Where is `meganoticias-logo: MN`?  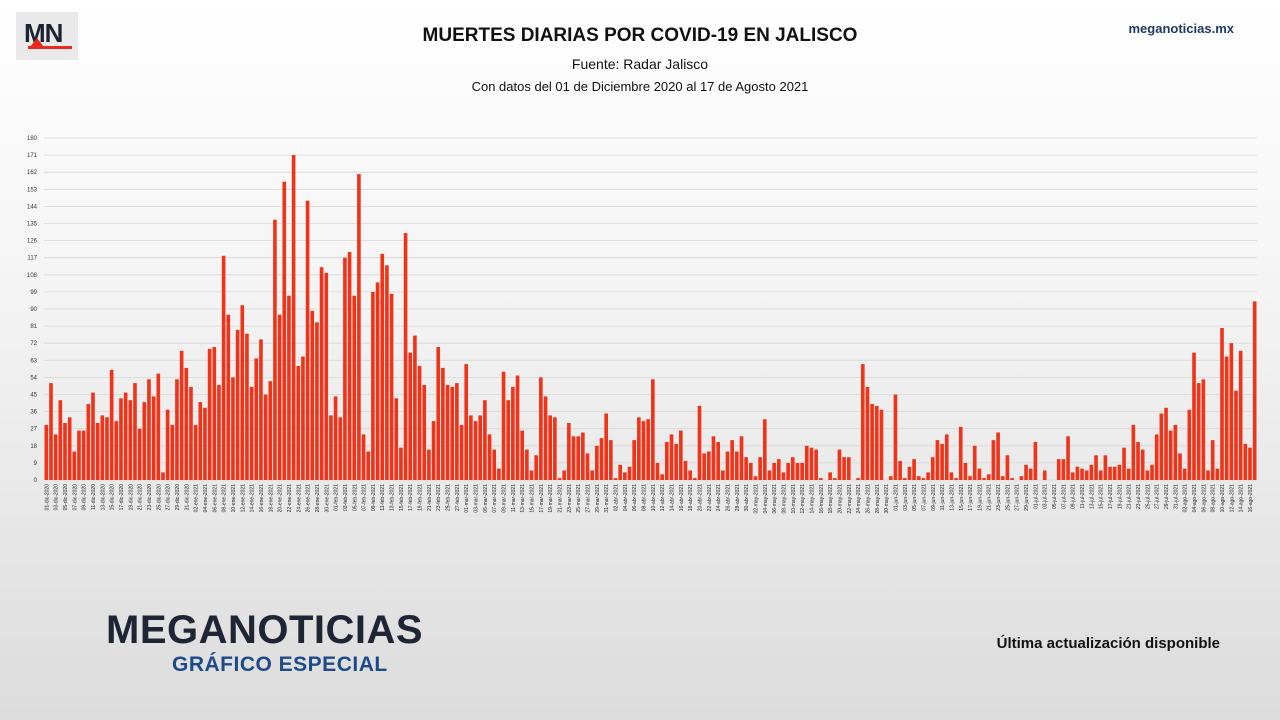 meganoticias-logo: MN is located at coordinates (47, 36).